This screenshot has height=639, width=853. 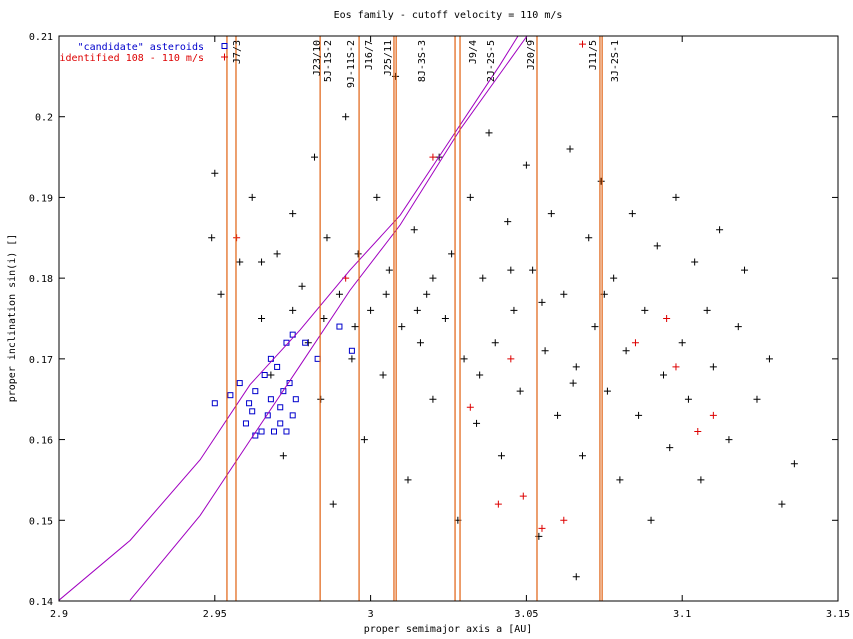 I want to click on legend-label: "candidate" asteroids, so click(x=141, y=47).